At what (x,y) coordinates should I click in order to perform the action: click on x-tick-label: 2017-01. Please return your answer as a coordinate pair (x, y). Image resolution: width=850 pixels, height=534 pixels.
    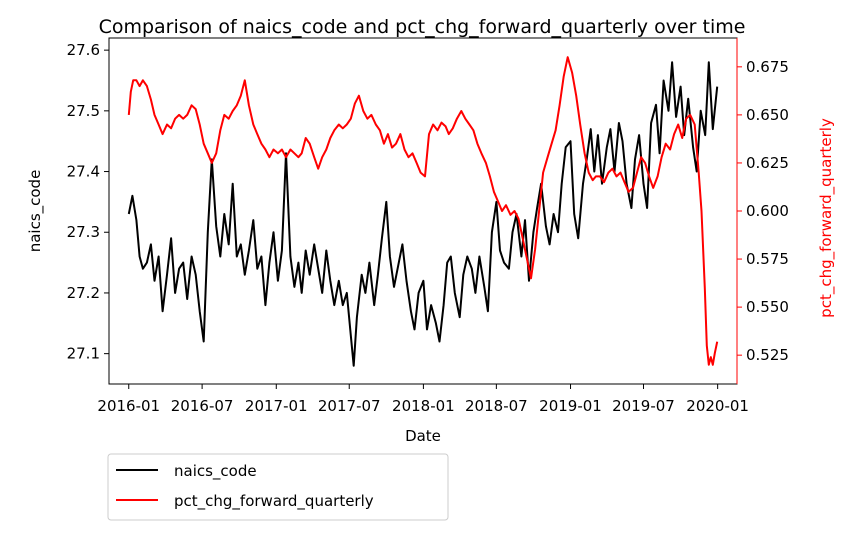
    Looking at the image, I should click on (276, 406).